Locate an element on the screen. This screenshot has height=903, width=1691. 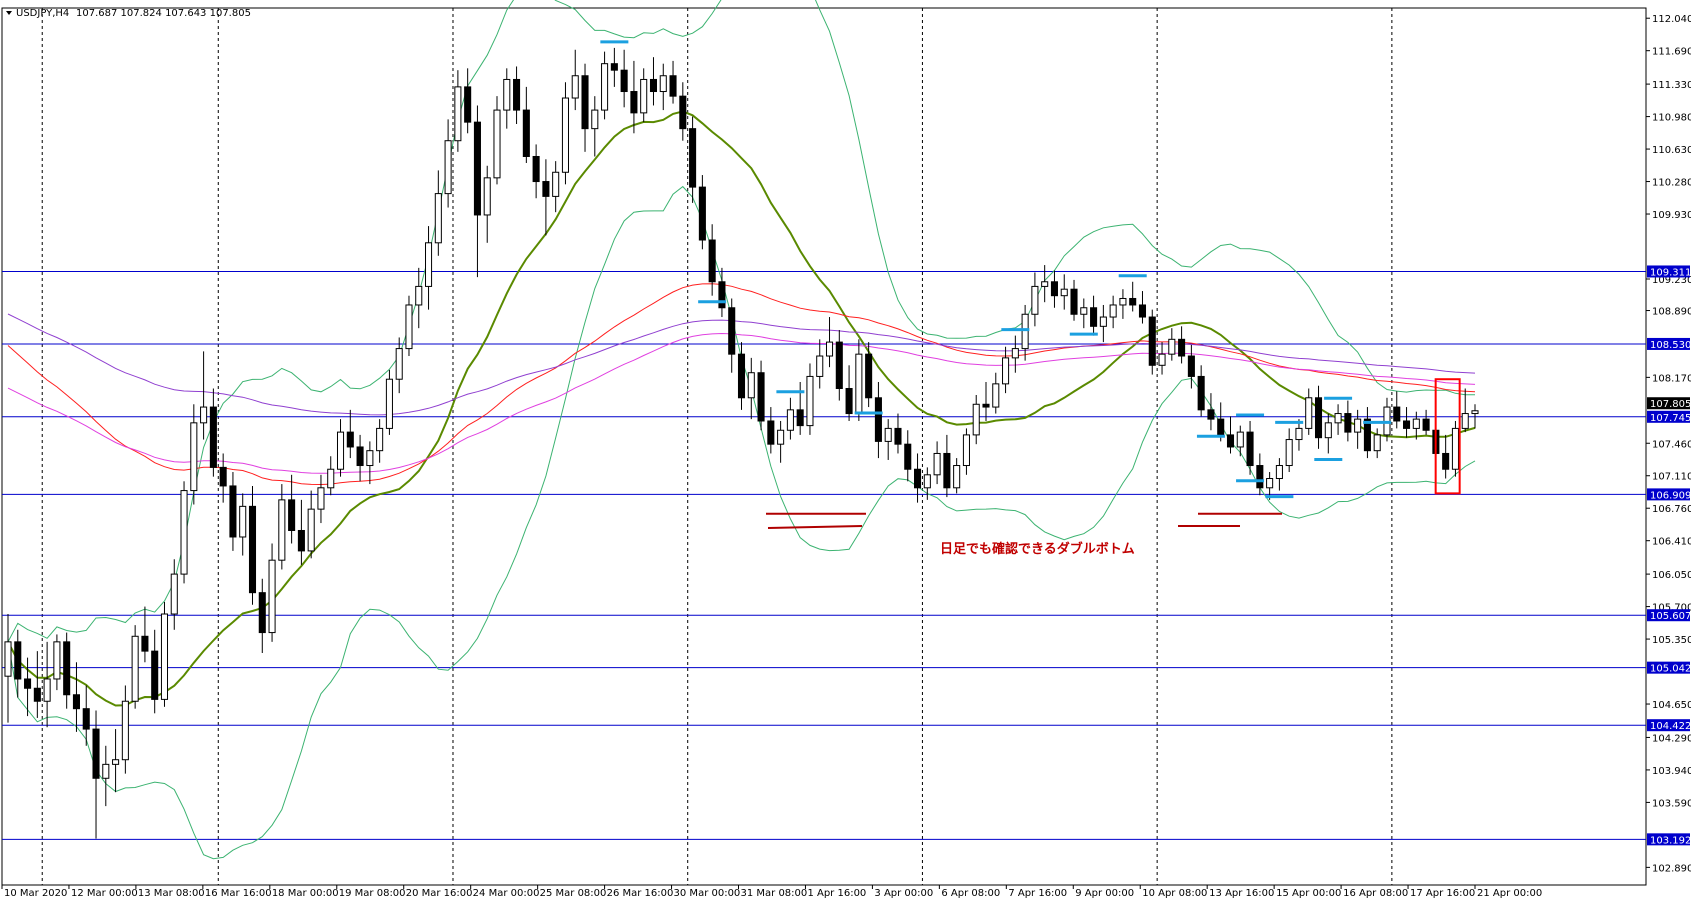
y-tick-label: 106.410 is located at coordinates (1671, 542).